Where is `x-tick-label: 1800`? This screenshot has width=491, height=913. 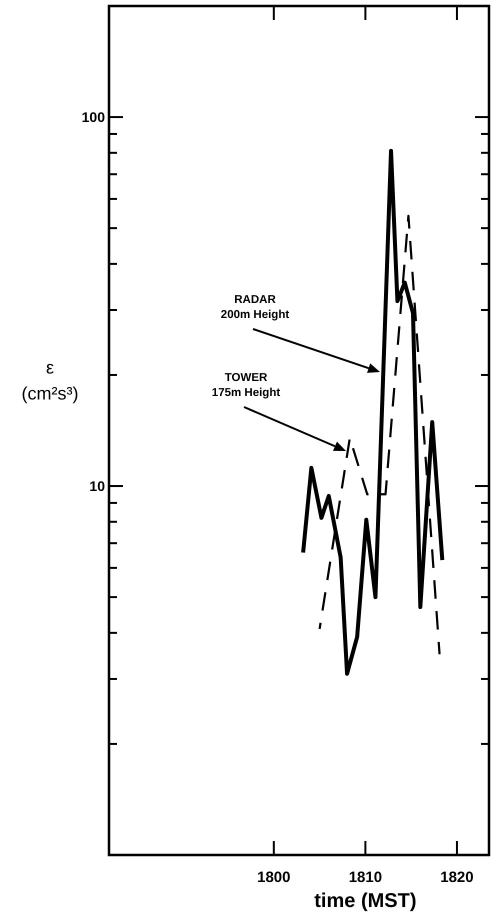 x-tick-label: 1800 is located at coordinates (274, 877).